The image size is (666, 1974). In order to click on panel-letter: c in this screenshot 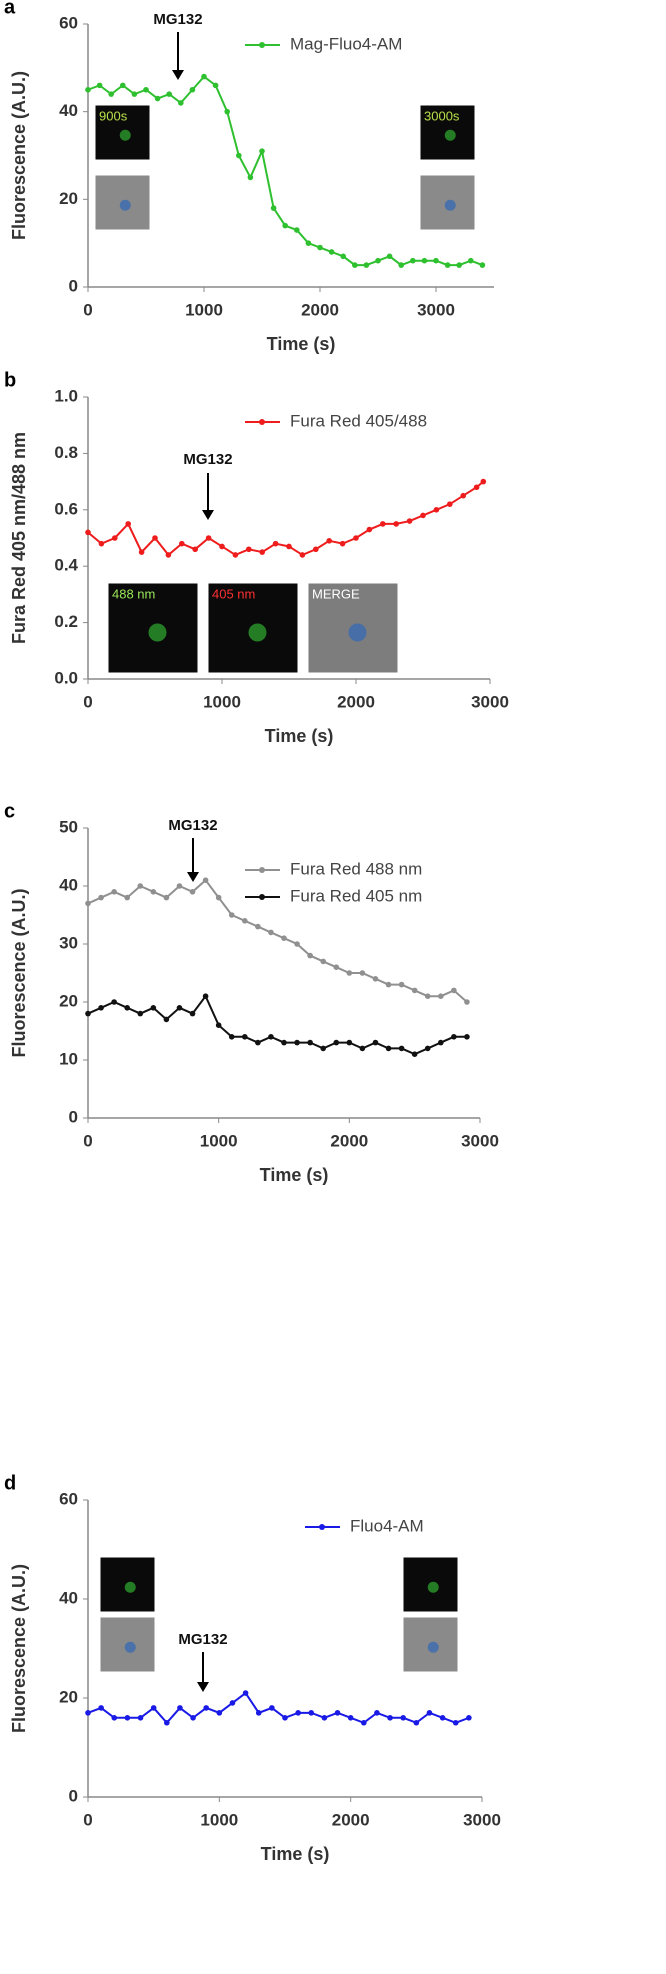, I will do `click(9, 811)`.